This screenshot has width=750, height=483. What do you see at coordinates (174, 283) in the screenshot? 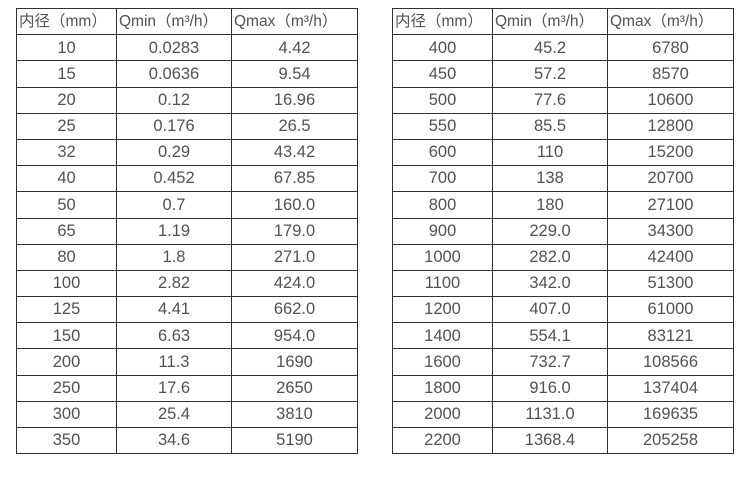
I see `table-cell: 2.82` at bounding box center [174, 283].